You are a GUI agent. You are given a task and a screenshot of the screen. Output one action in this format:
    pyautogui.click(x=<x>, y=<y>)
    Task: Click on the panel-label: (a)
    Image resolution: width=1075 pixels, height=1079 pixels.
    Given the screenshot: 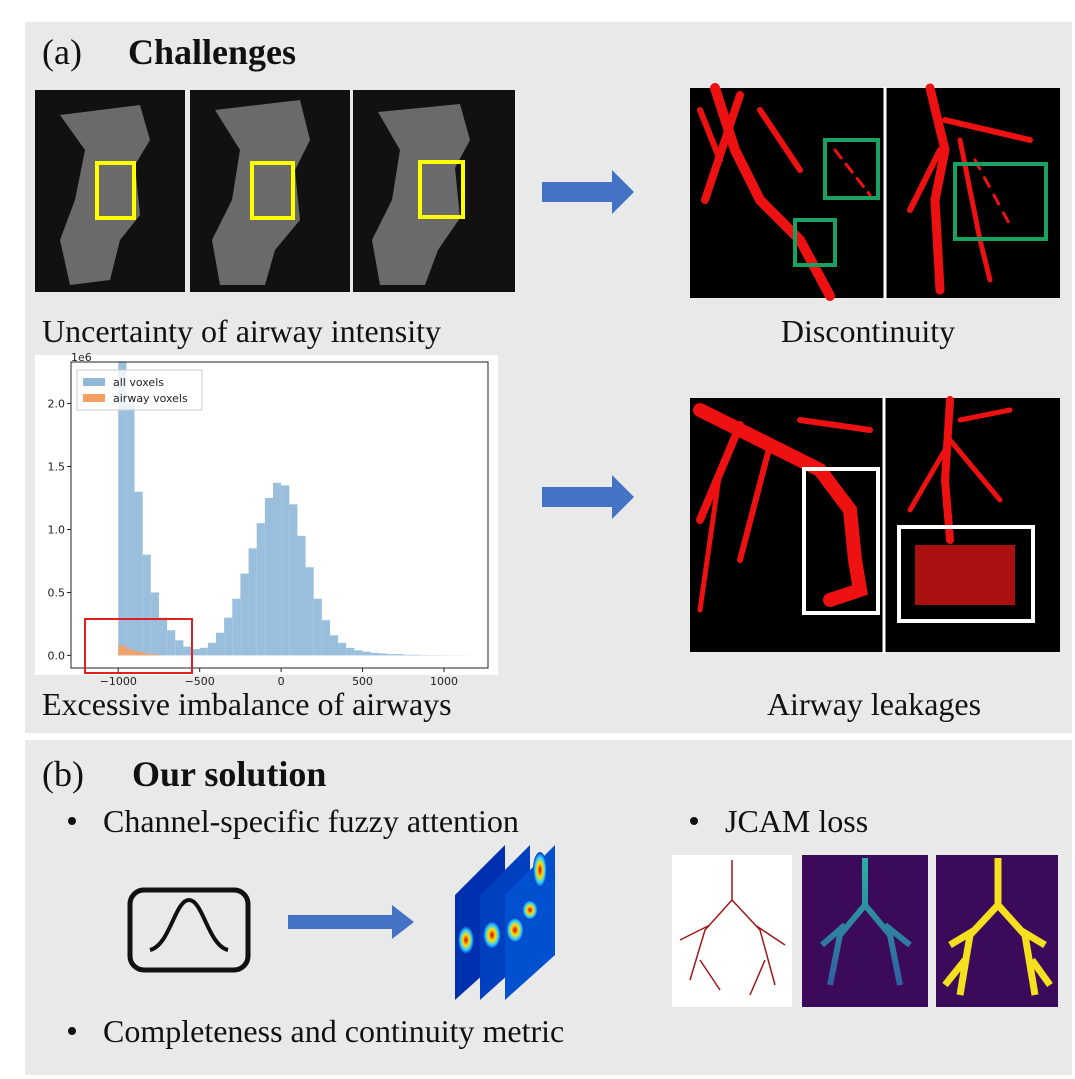 What is the action you would take?
    pyautogui.click(x=62, y=52)
    